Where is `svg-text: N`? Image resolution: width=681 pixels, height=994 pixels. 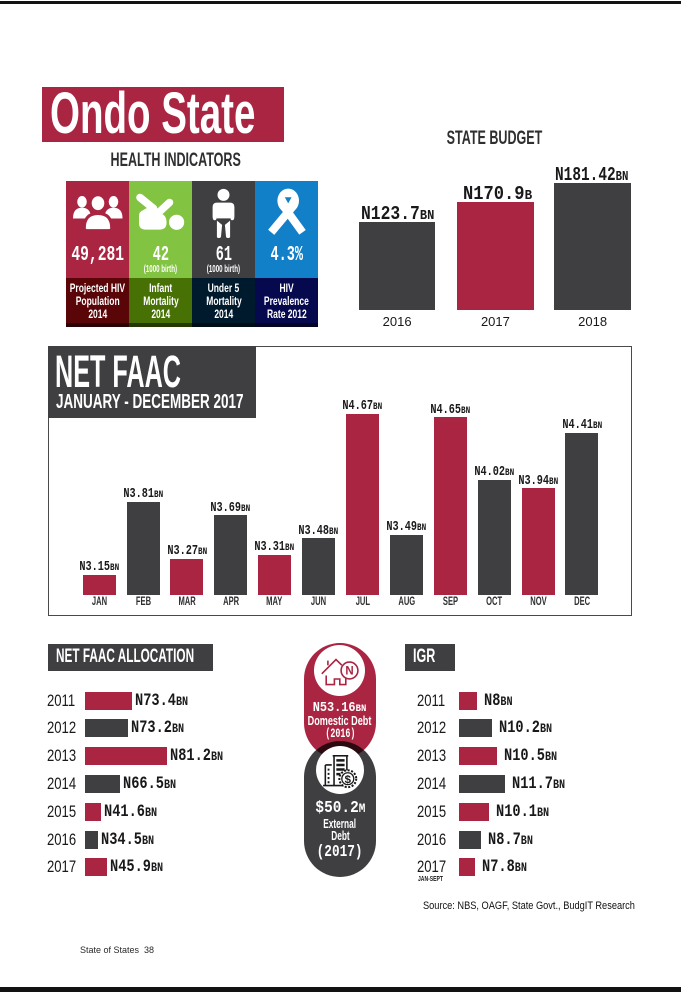
svg-text: N is located at coordinates (349, 671).